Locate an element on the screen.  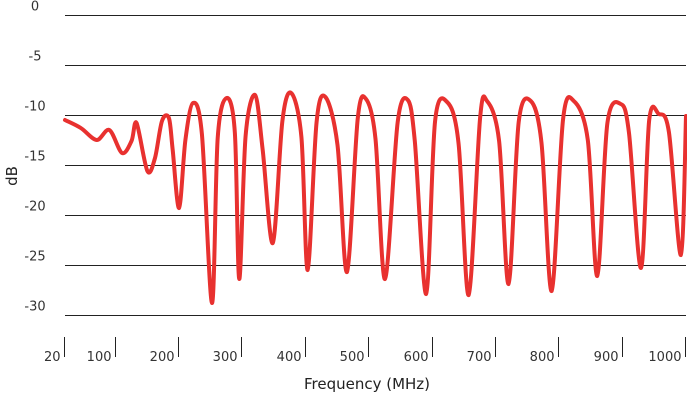
x-tick-label: 600 is located at coordinates (416, 357).